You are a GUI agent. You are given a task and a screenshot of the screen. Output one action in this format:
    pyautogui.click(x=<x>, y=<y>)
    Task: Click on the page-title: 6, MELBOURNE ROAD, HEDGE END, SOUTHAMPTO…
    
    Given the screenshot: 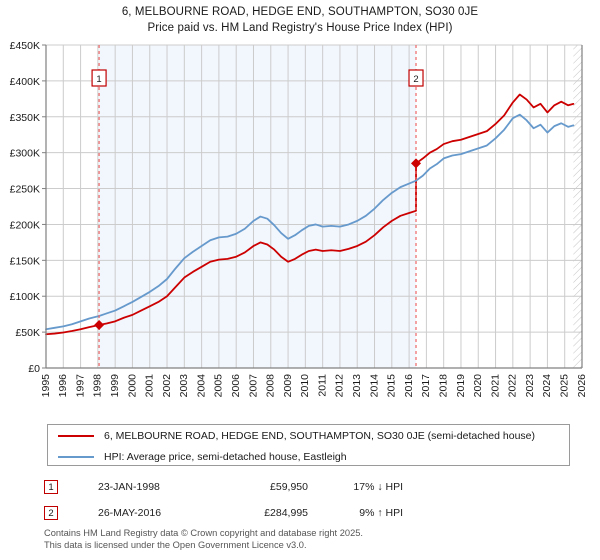 What is the action you would take?
    pyautogui.click(x=300, y=20)
    